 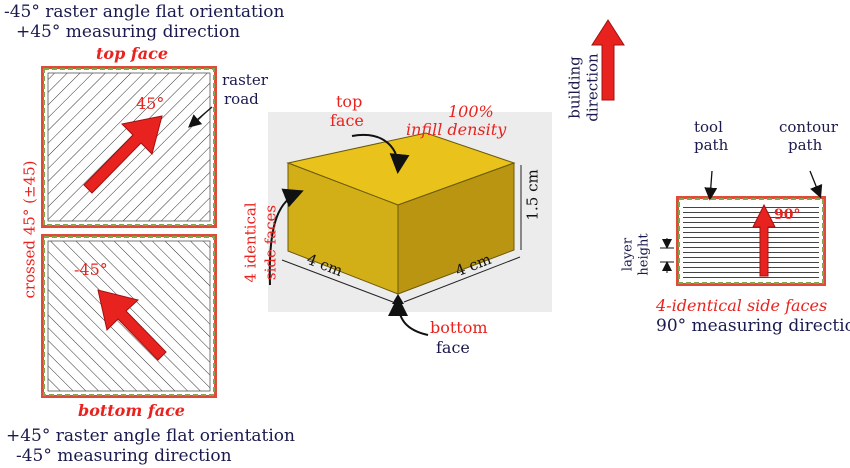 What do you see at coordinates (91, 269) in the screenshot?
I see `angle-neg45-label: -45°` at bounding box center [91, 269].